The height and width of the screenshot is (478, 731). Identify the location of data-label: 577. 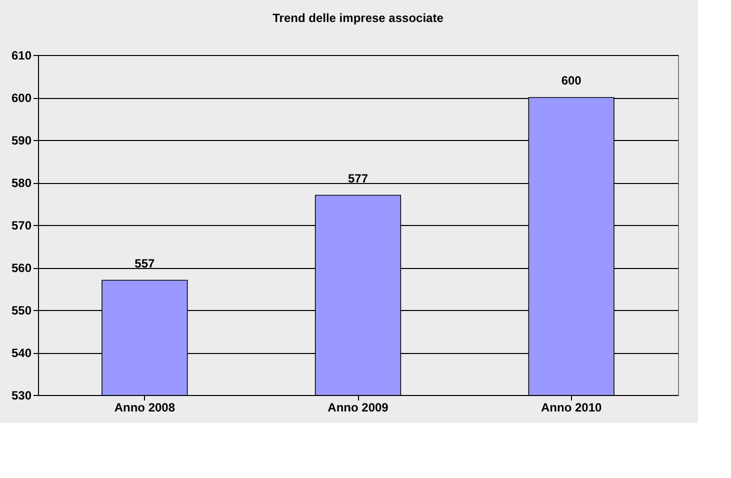
(358, 178).